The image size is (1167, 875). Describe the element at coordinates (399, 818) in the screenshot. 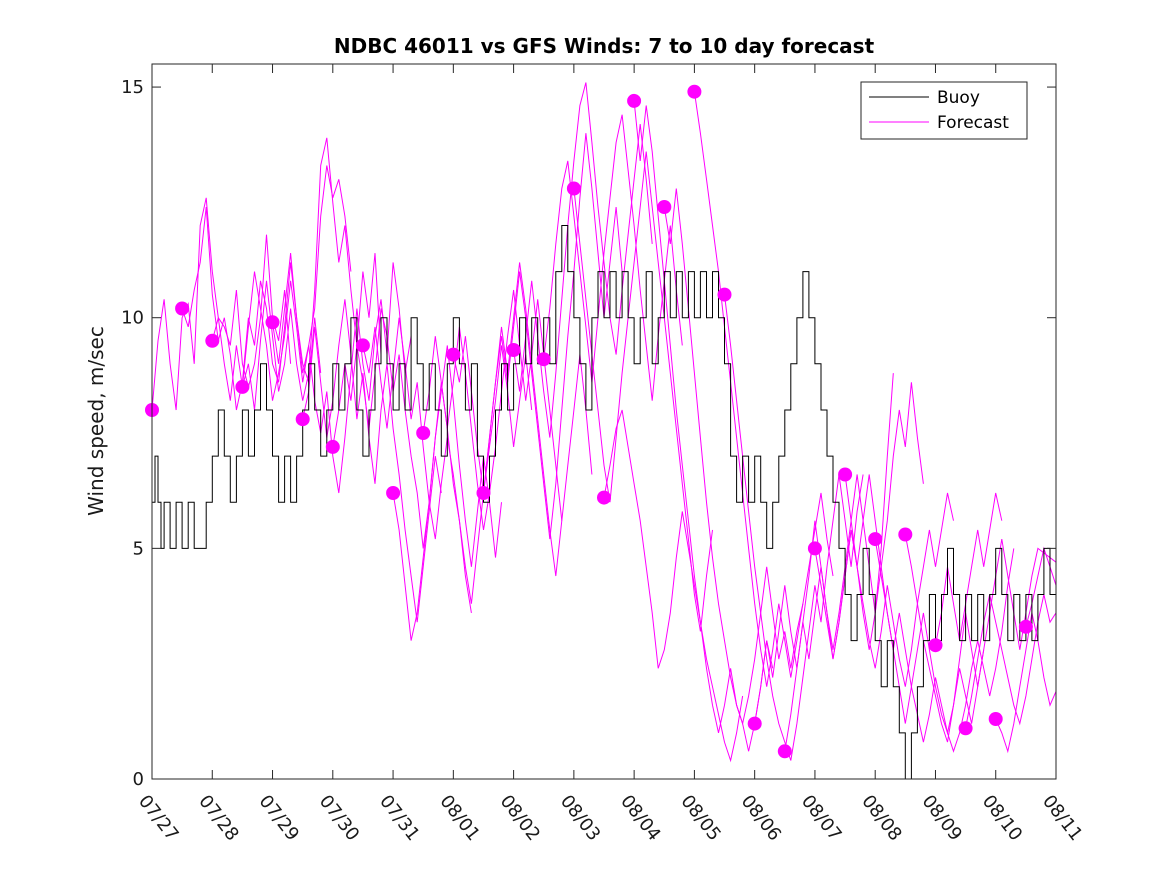

I see `x-tick-label: 07/31` at that location.